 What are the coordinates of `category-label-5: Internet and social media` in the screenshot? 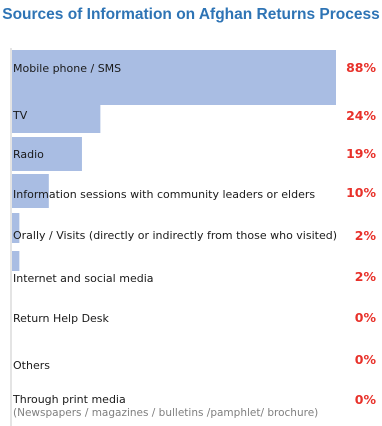 It's located at (83, 278).